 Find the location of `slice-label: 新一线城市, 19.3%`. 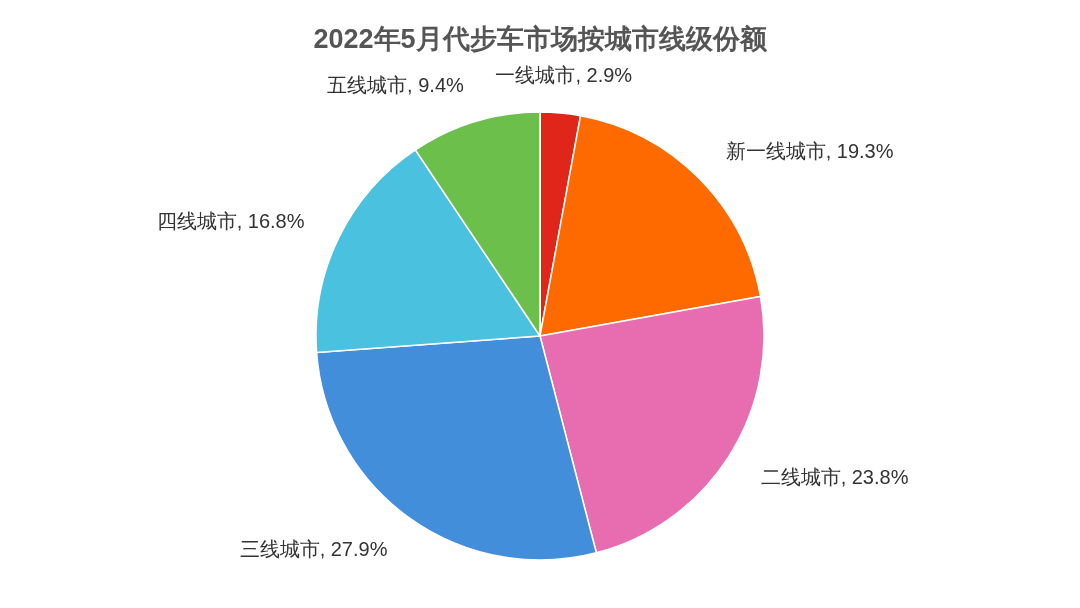

slice-label: 新一线城市, 19.3% is located at coordinates (809, 151).